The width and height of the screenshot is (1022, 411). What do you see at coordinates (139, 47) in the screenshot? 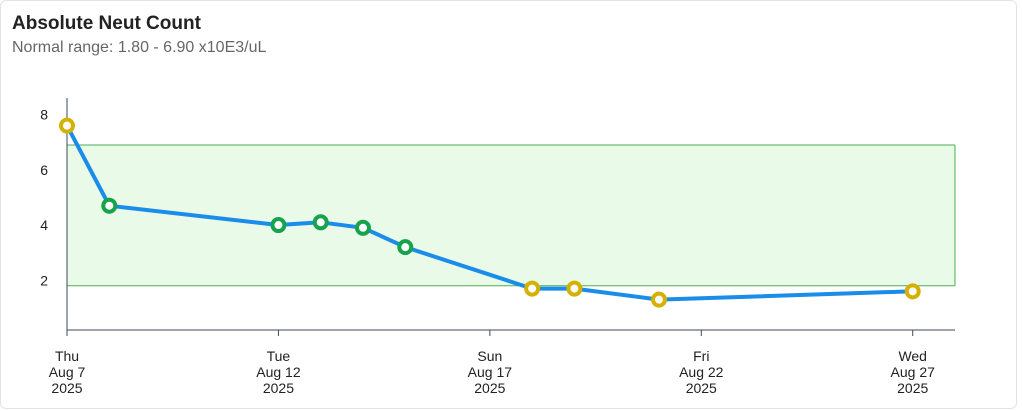
I see `normal-range-subtitle: Normal range: 1.80 - 6.90 x10E3/uL` at bounding box center [139, 47].